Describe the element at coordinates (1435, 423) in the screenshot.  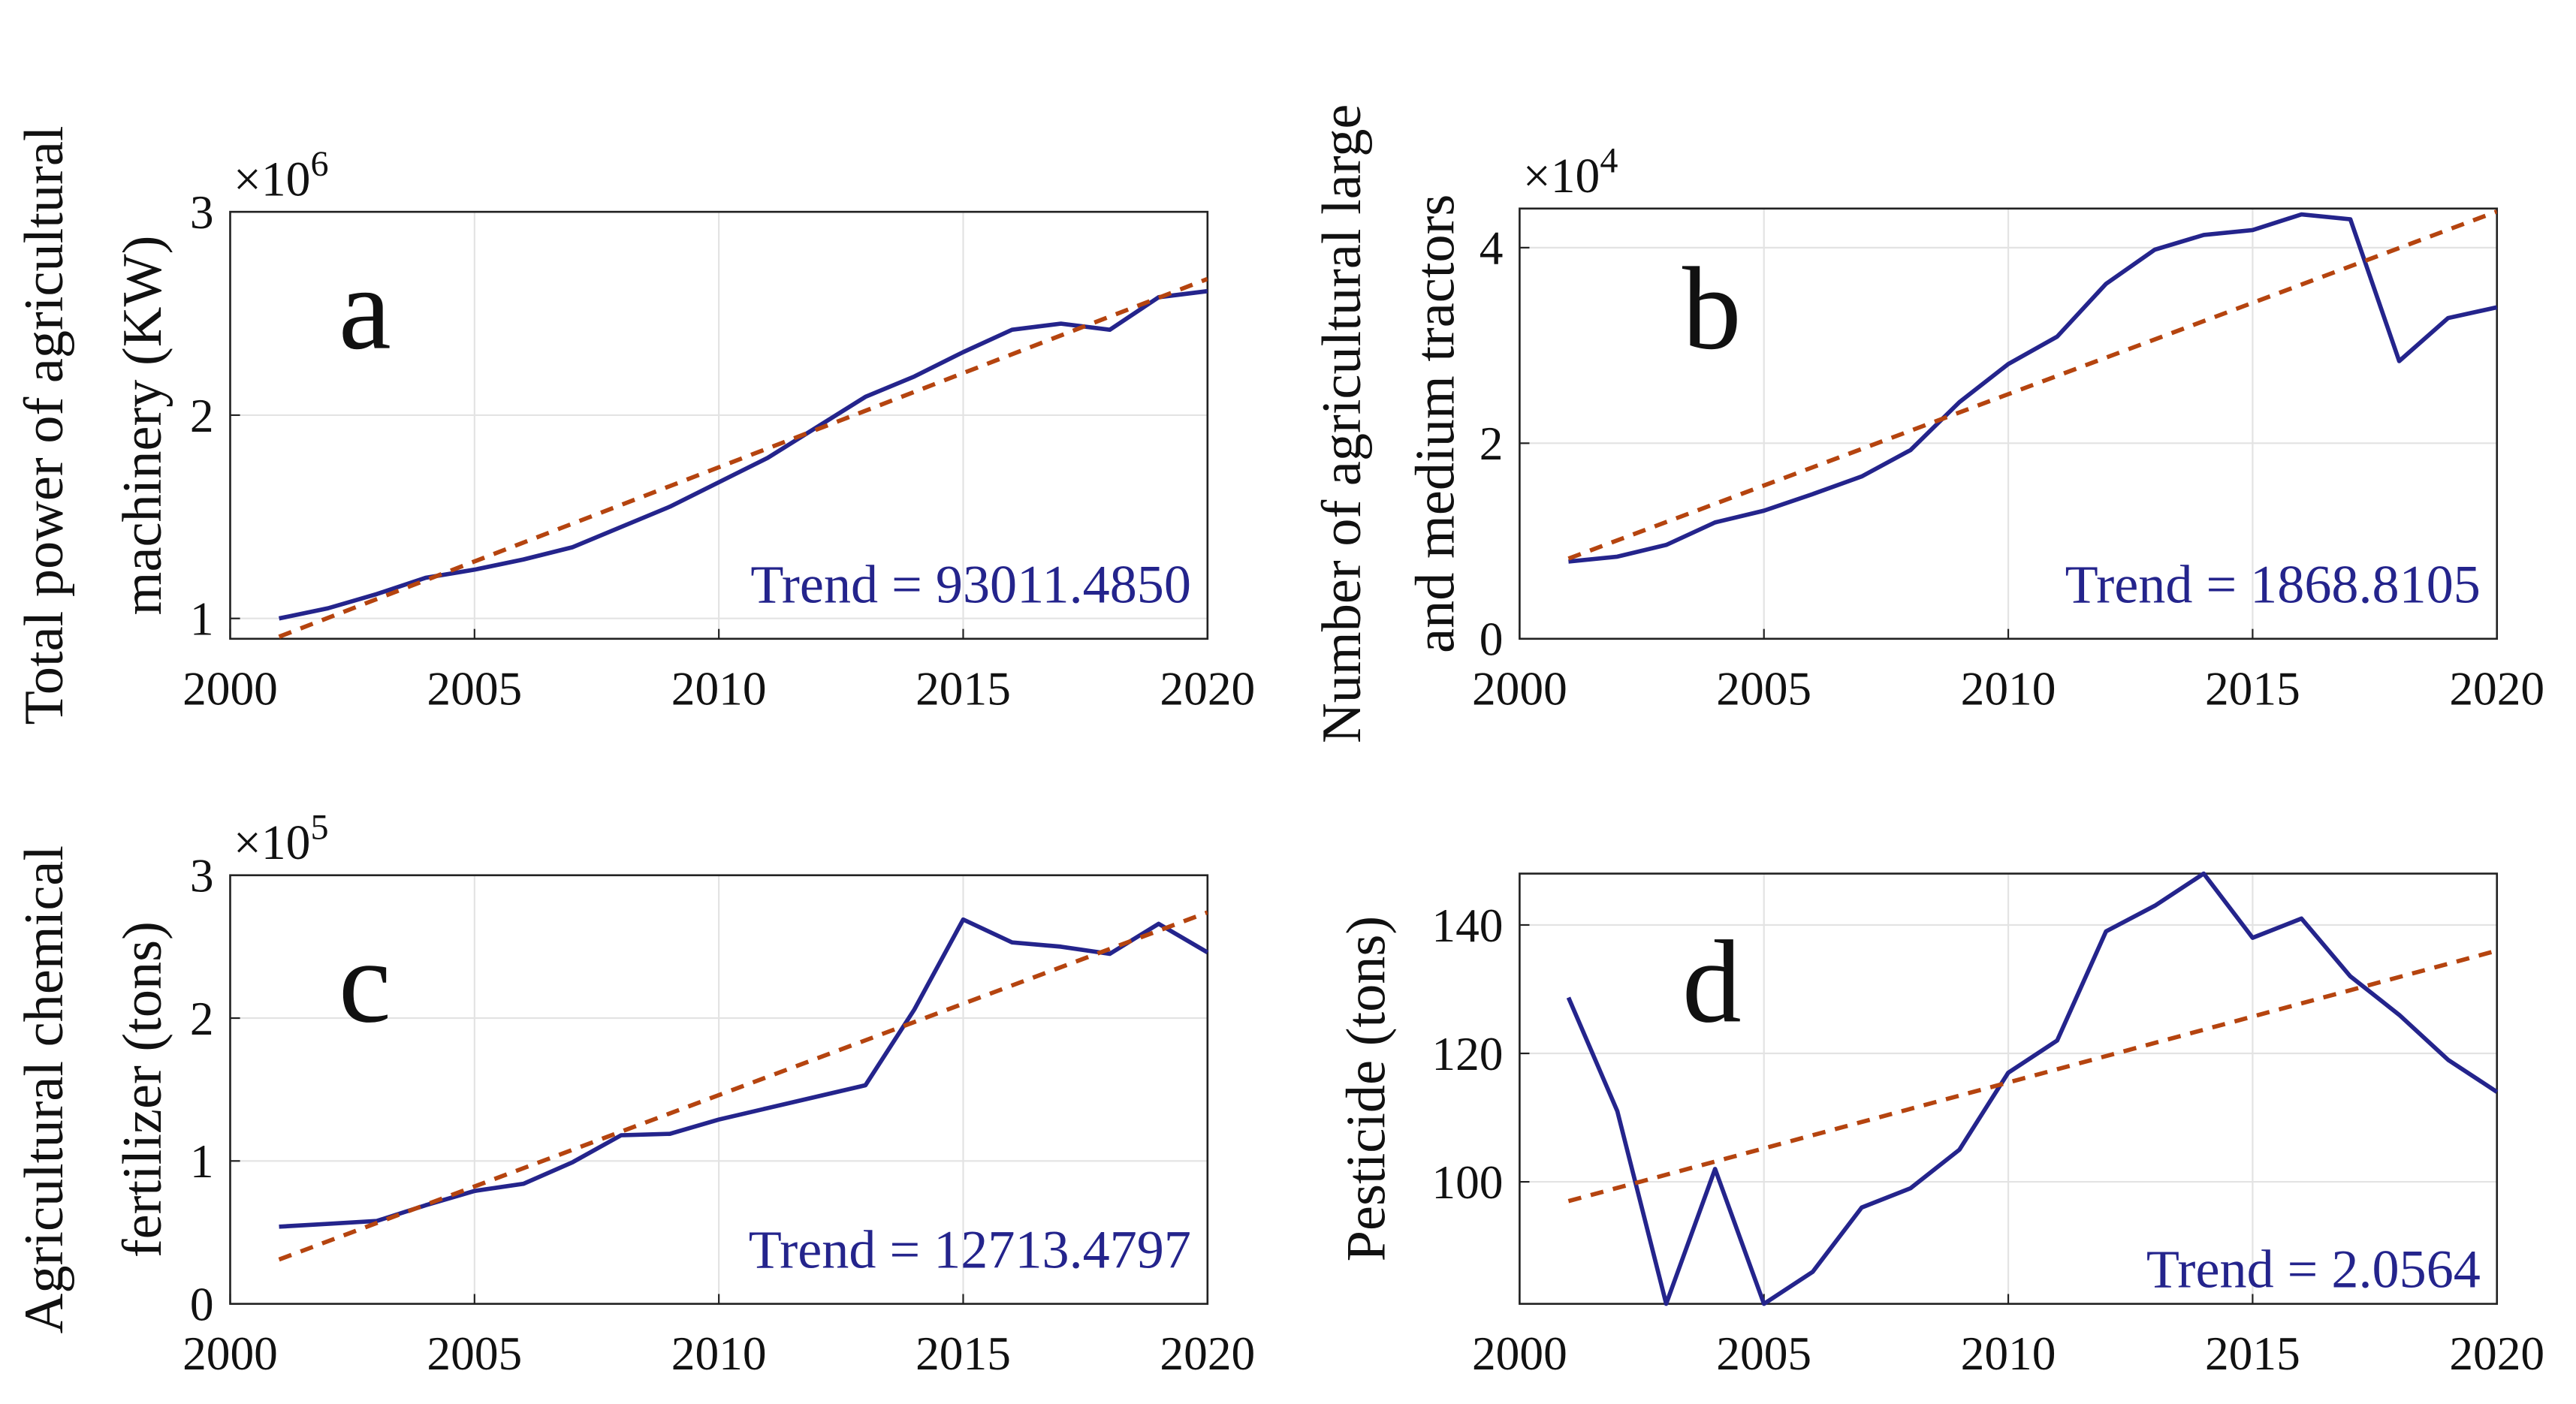
I see `y-axis-label: and medium tractors` at that location.